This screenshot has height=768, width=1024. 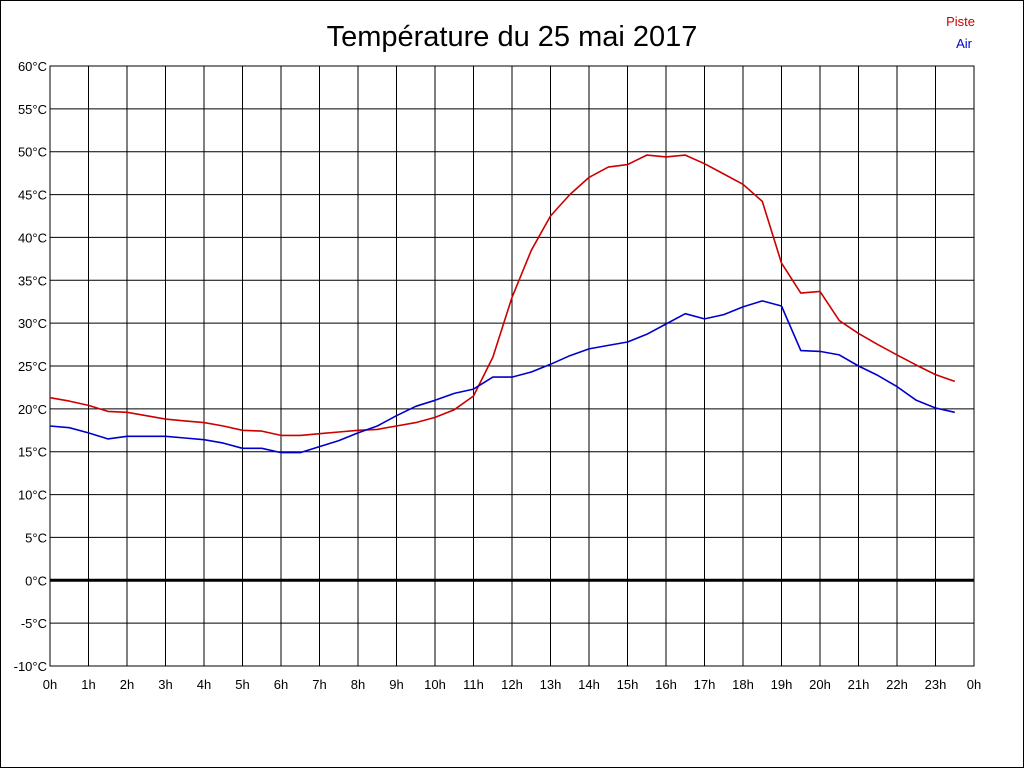 I want to click on chart-title: Température du 25 mai 2017, so click(x=512, y=37).